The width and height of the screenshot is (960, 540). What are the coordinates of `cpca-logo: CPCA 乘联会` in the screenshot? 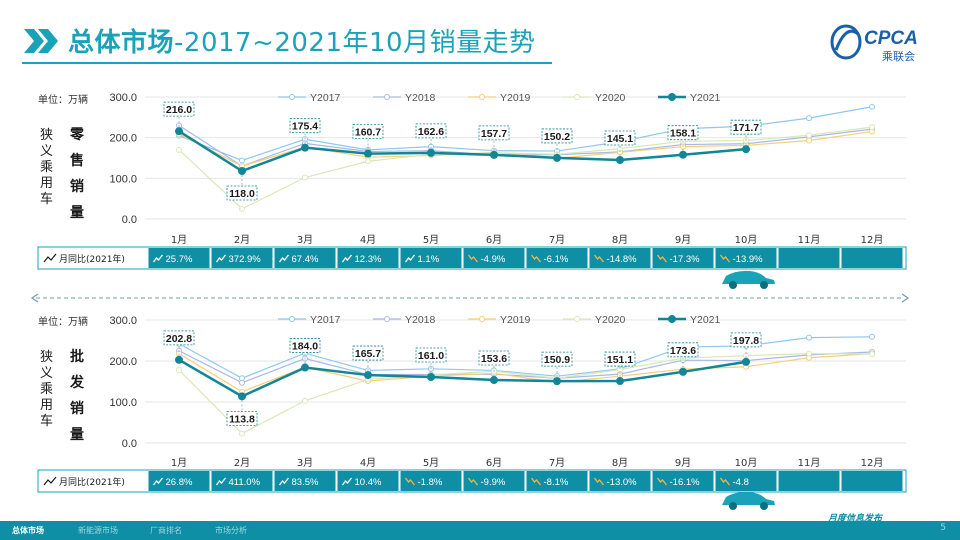 It's located at (874, 43).